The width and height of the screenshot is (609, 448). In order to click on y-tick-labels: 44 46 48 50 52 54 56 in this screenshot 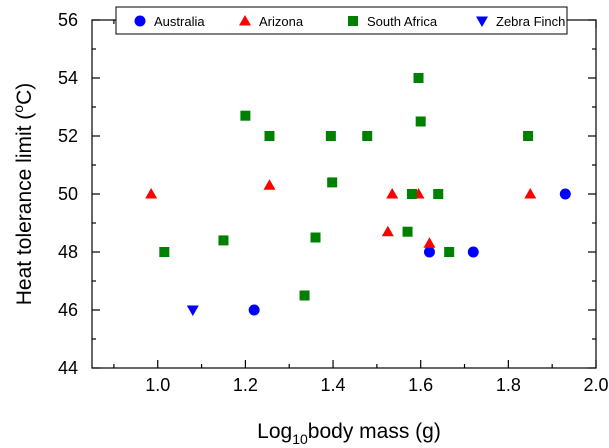, I will do `click(68, 194)`.